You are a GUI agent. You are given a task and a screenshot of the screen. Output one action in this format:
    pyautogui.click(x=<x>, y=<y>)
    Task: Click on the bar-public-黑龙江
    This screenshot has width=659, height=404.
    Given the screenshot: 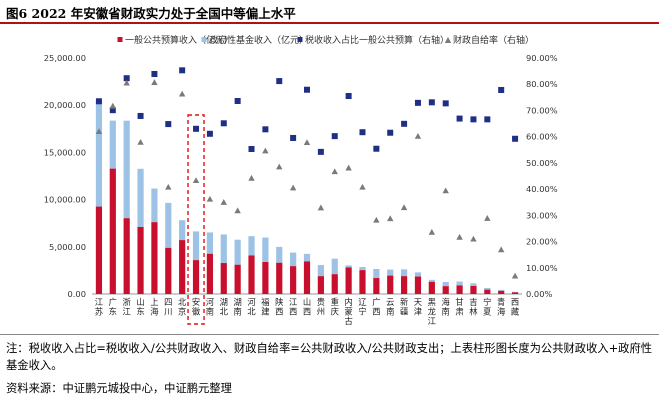 What is the action you would take?
    pyautogui.click(x=431, y=287)
    